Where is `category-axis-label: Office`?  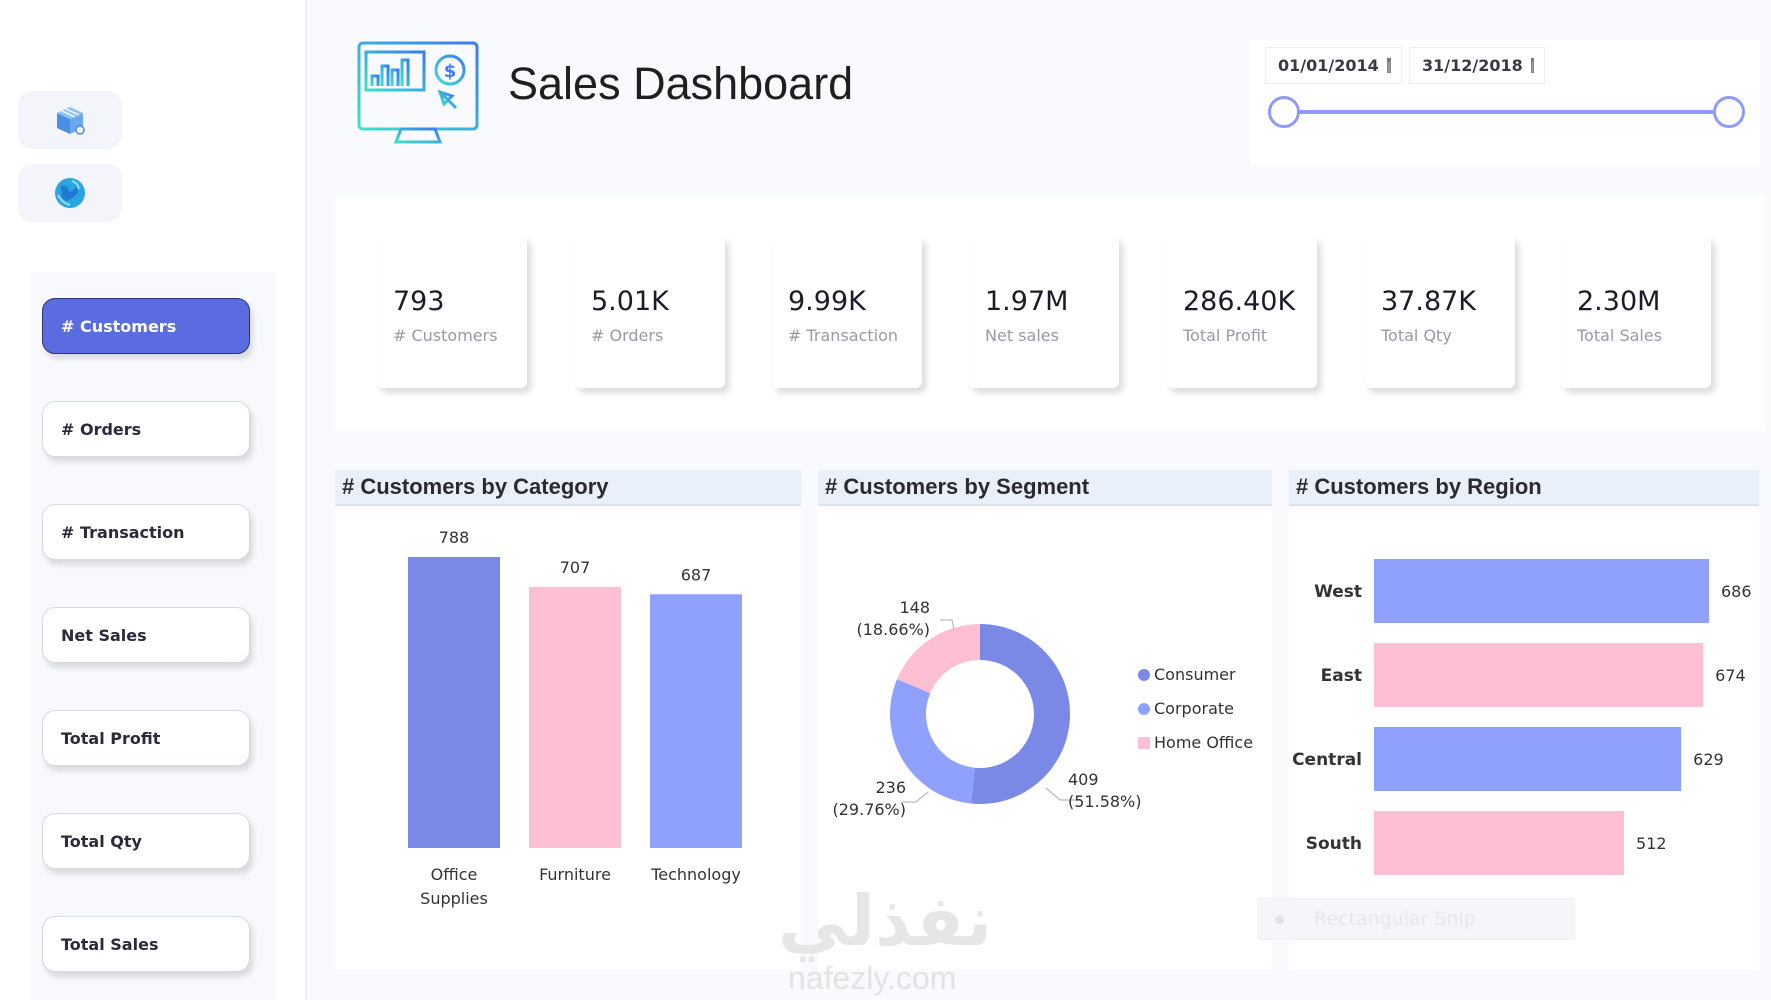 category-axis-label: Office is located at coordinates (454, 874).